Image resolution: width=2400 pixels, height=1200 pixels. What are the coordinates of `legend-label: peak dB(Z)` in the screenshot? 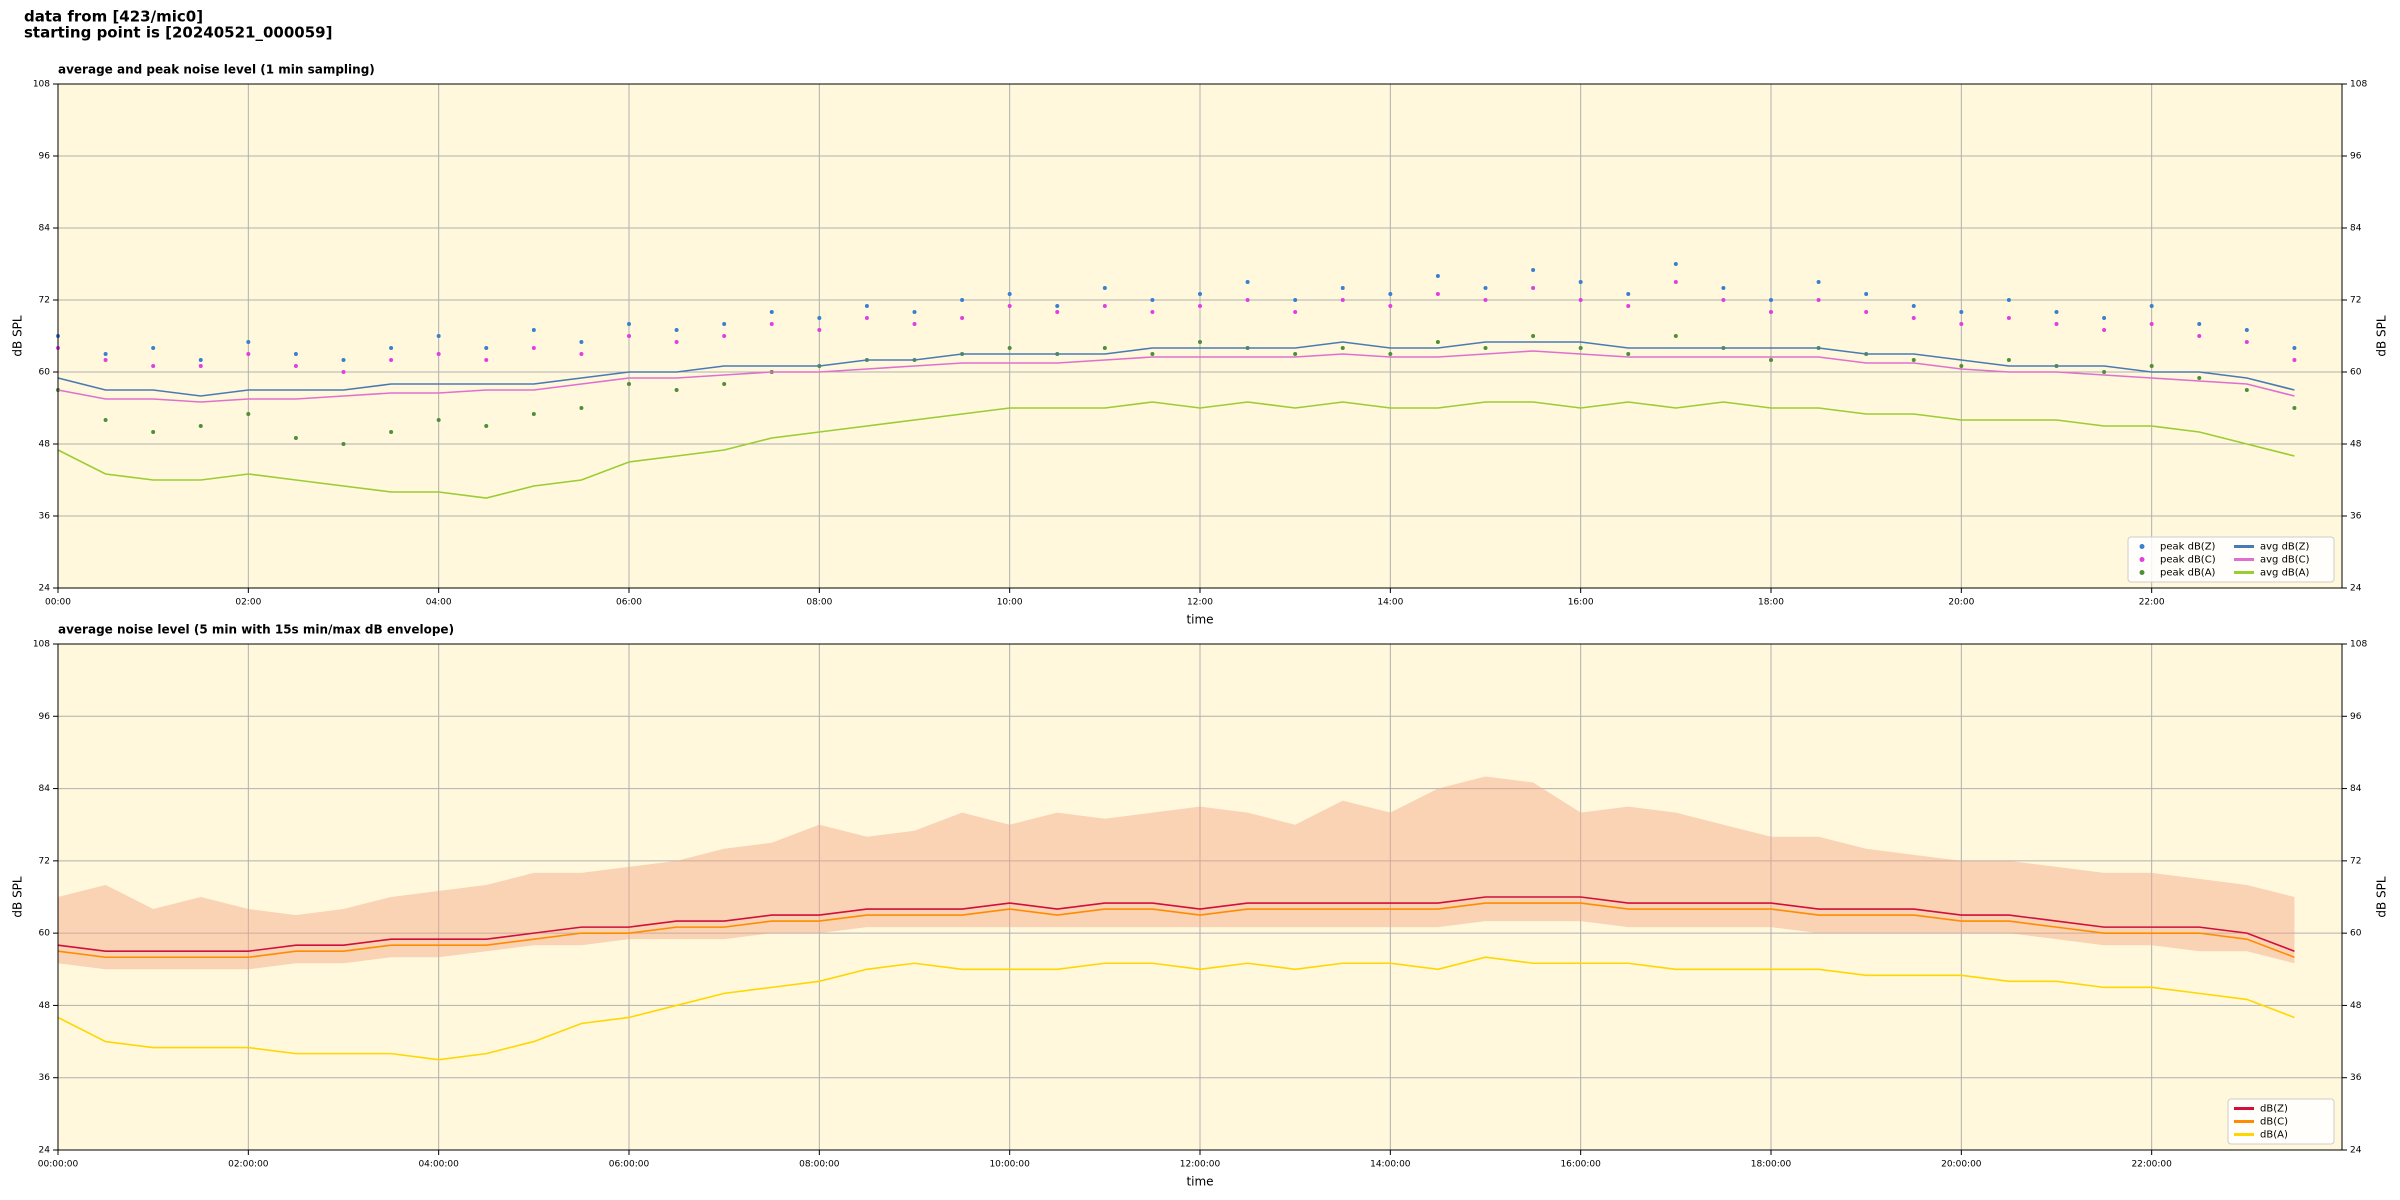 It's located at (2188, 547).